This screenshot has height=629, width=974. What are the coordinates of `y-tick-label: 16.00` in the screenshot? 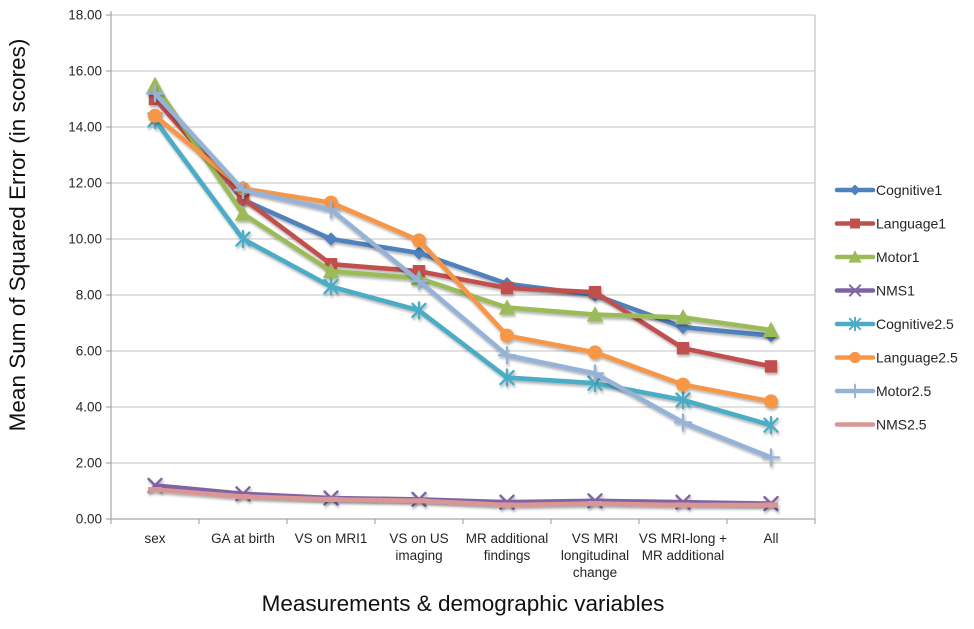 It's located at (85, 71).